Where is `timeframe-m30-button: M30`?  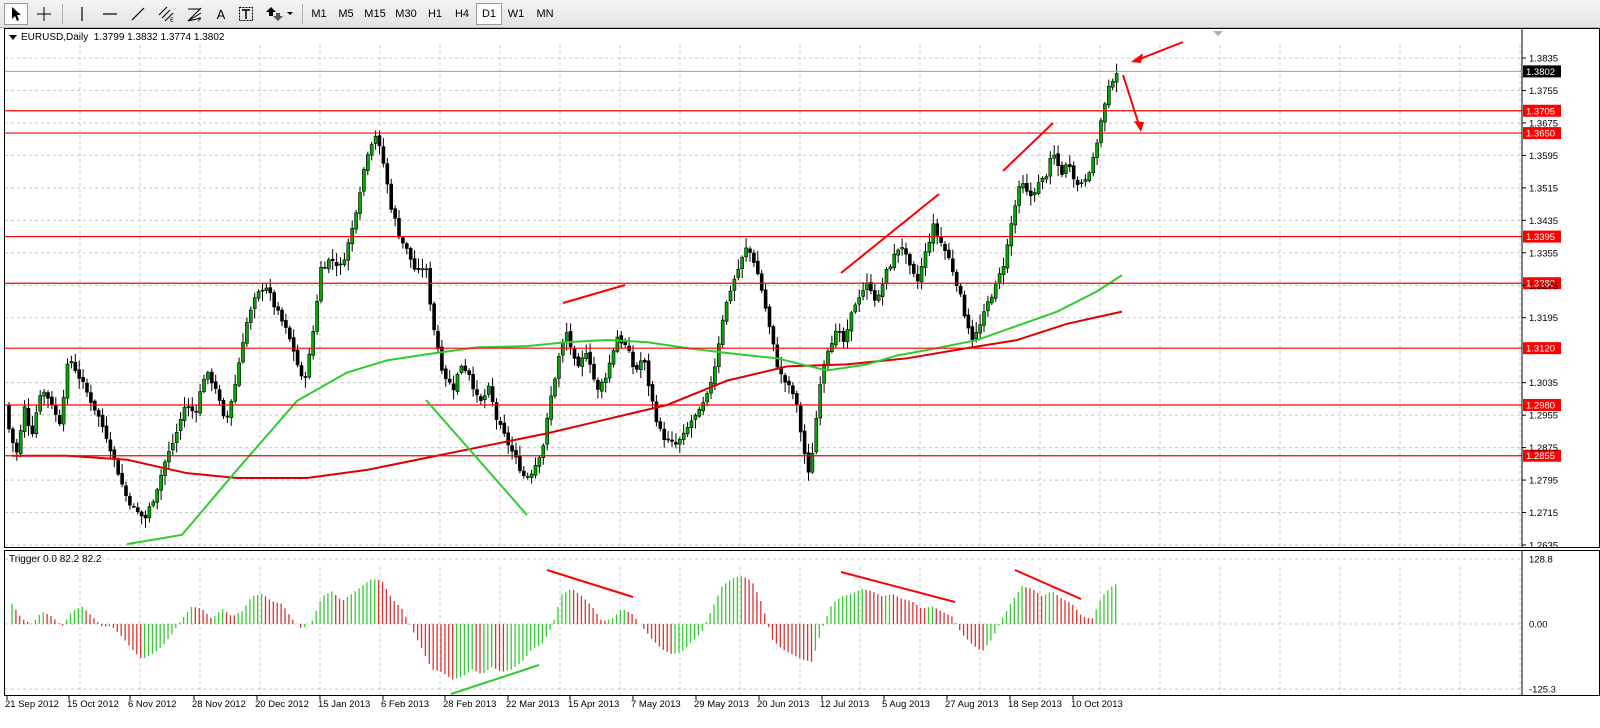 timeframe-m30-button: M30 is located at coordinates (406, 14).